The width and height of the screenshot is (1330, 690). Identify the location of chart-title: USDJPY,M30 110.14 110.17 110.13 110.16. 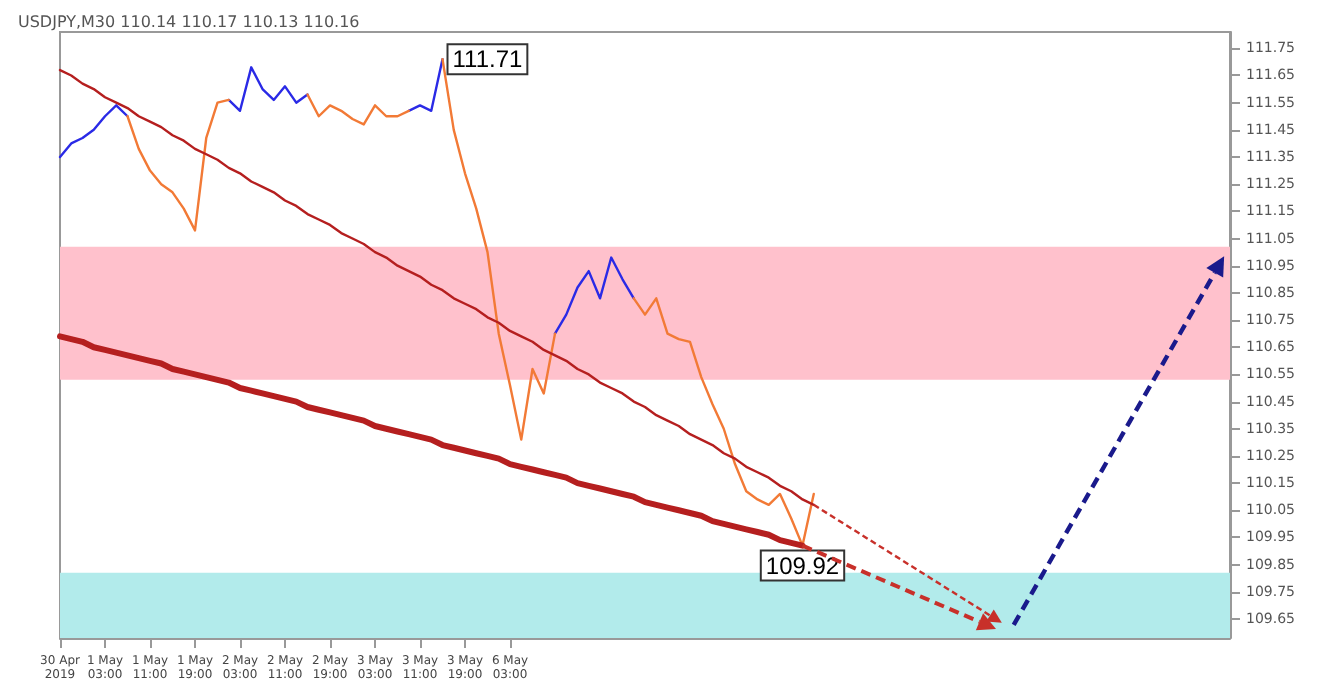
(189, 22).